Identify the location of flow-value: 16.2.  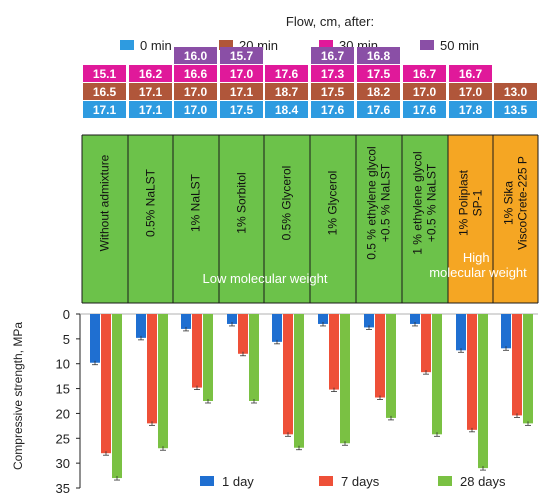
(151, 74).